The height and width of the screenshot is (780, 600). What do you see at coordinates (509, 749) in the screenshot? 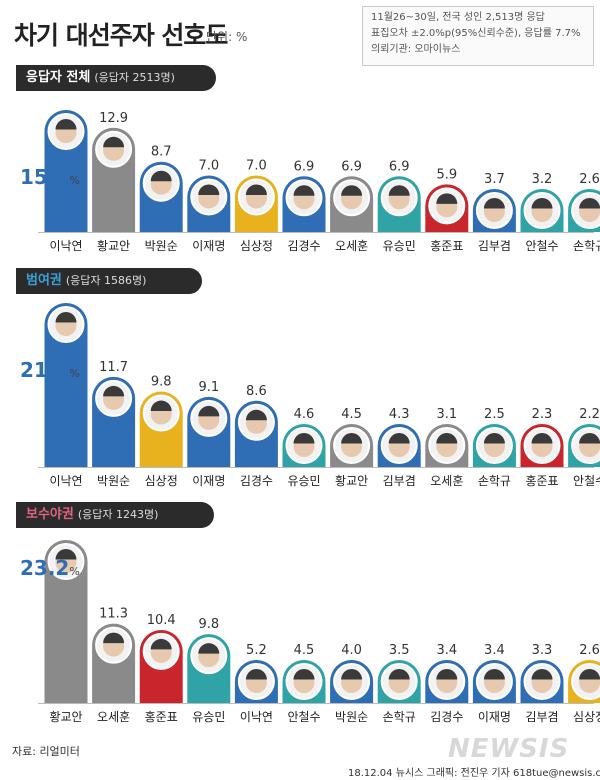
I see `newsis-logo: NEWSIS` at bounding box center [509, 749].